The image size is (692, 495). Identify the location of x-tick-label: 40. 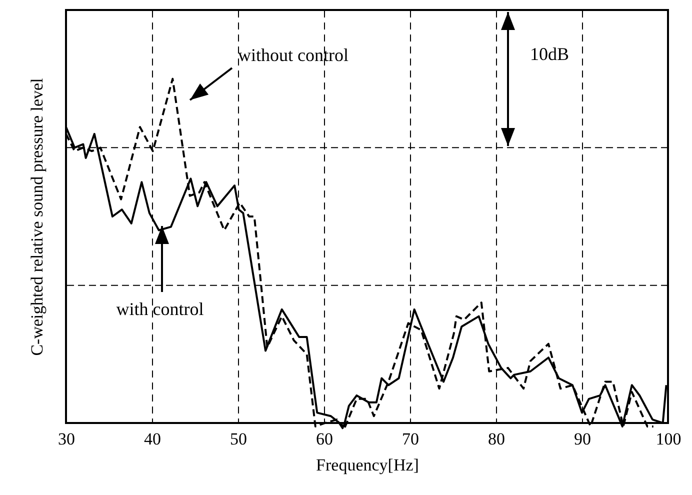
(152, 439).